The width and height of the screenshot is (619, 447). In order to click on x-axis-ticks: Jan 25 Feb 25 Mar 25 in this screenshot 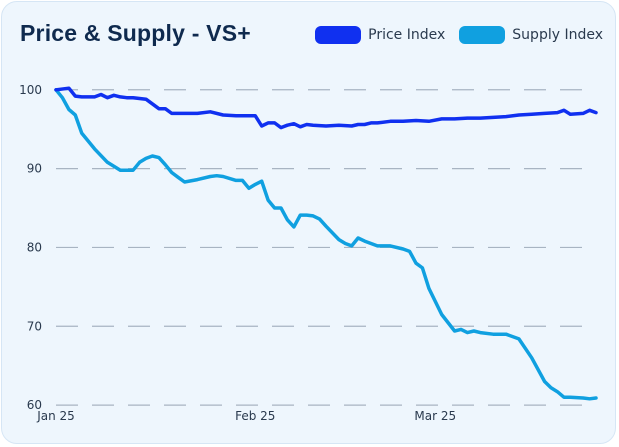, I will do `click(246, 416)`.